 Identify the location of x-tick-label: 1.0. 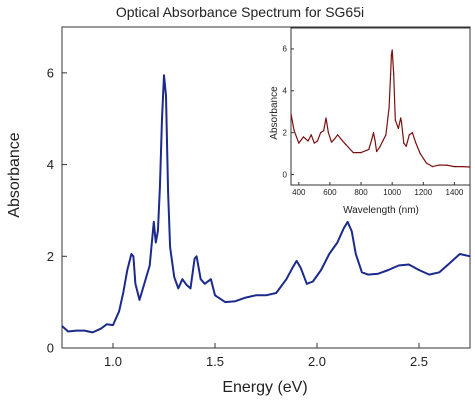
(113, 361).